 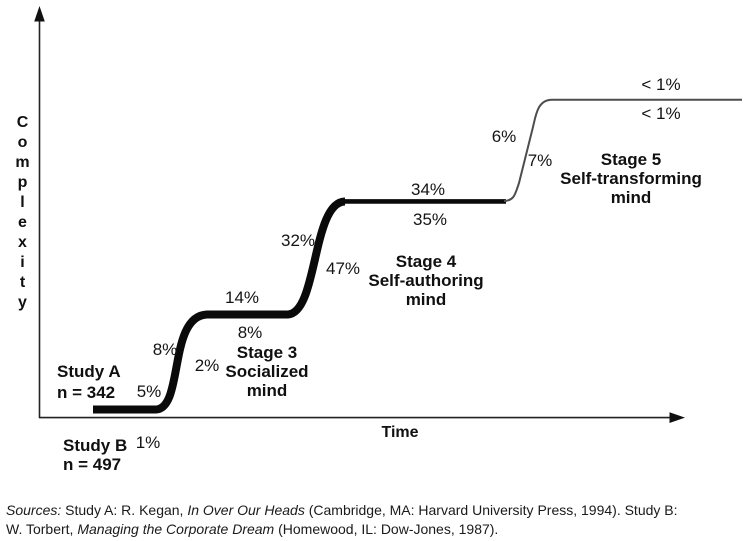 I want to click on stage4-label: Stage 4 Self-authoring mind, so click(x=425, y=280).